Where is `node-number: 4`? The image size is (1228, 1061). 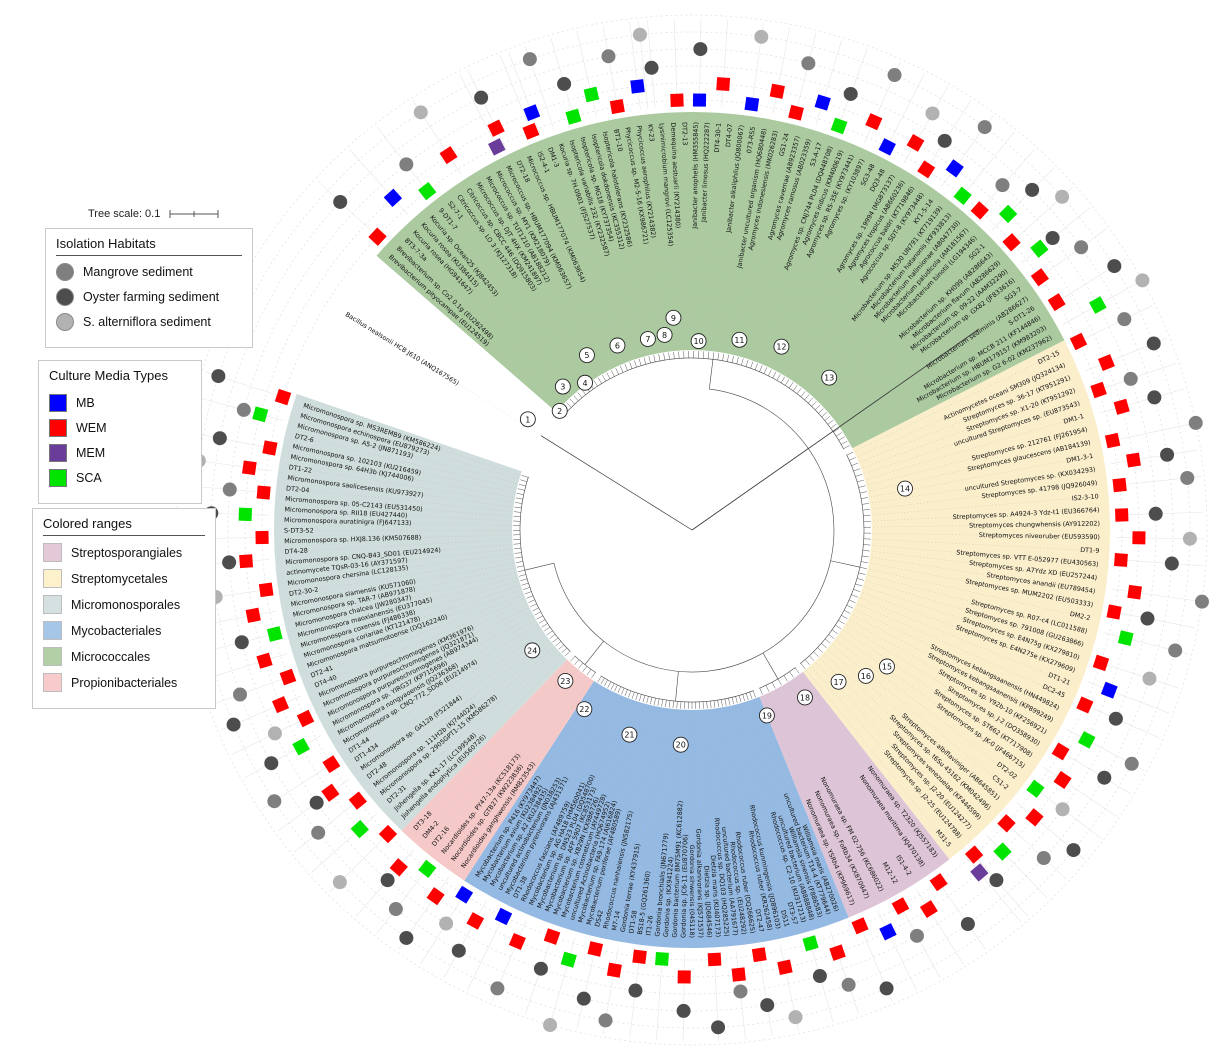
node-number: 4 is located at coordinates (584, 383).